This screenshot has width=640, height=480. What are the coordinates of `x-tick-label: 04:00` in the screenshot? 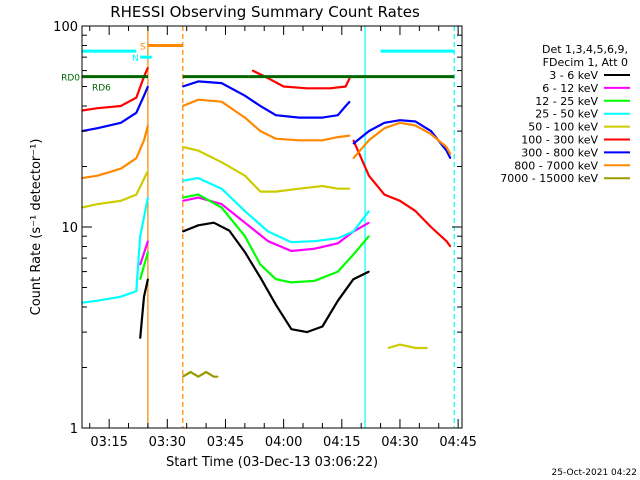 It's located at (283, 442).